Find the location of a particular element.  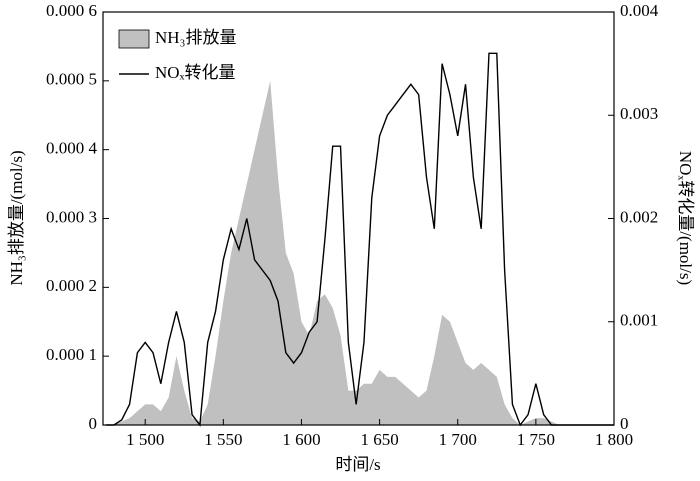

x-tick-label: 1 650 is located at coordinates (379, 439).